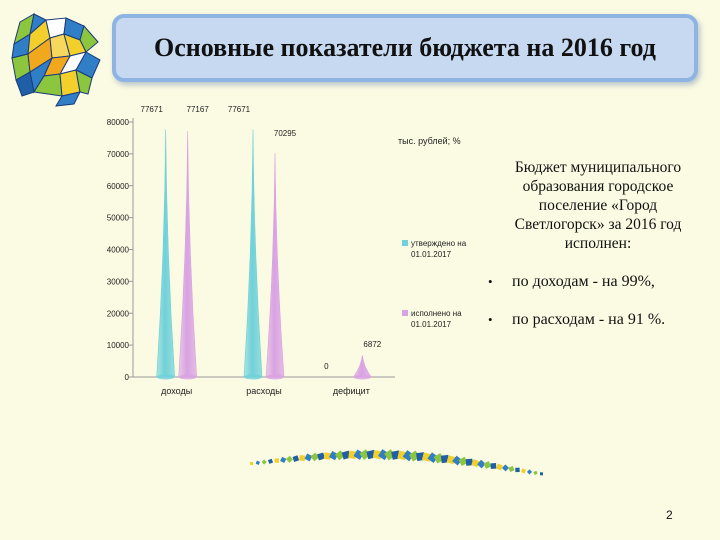 The width and height of the screenshot is (720, 540). Describe the element at coordinates (56, 60) in the screenshot. I see `city-logo-mosaic` at that location.